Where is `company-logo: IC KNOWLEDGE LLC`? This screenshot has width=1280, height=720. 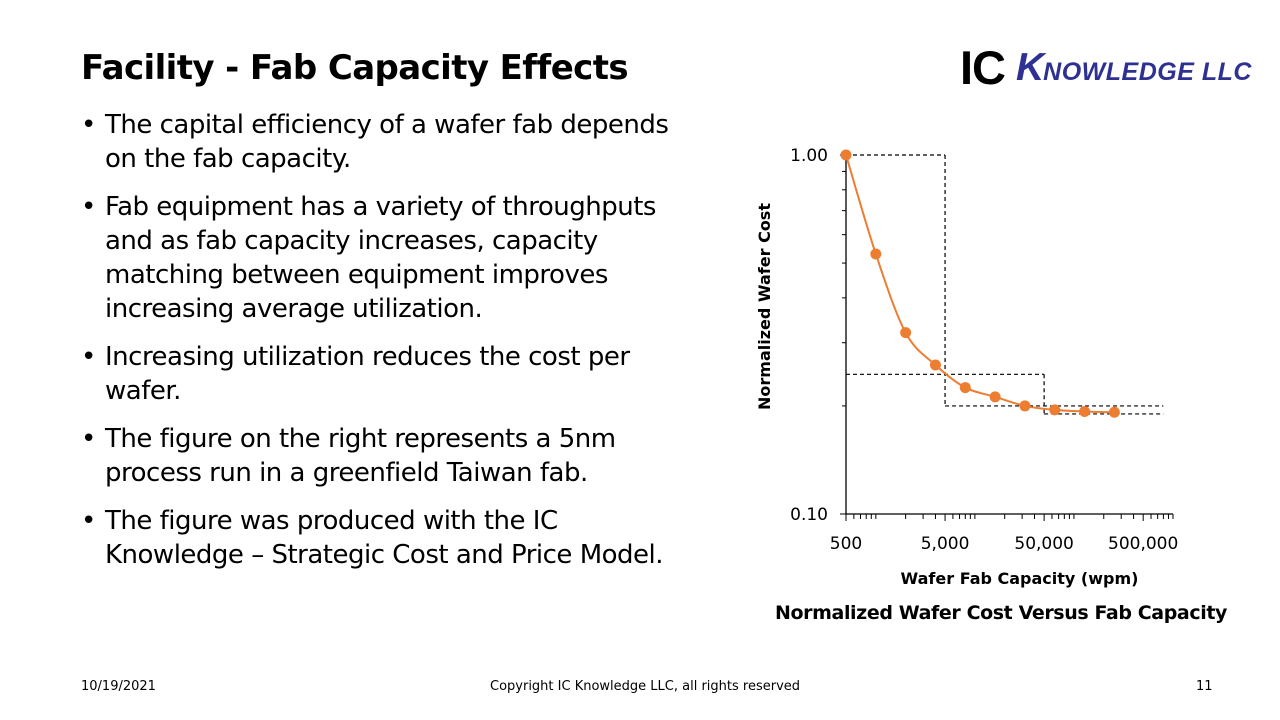
company-logo: IC KNOWLEDGE LLC is located at coordinates (1106, 69).